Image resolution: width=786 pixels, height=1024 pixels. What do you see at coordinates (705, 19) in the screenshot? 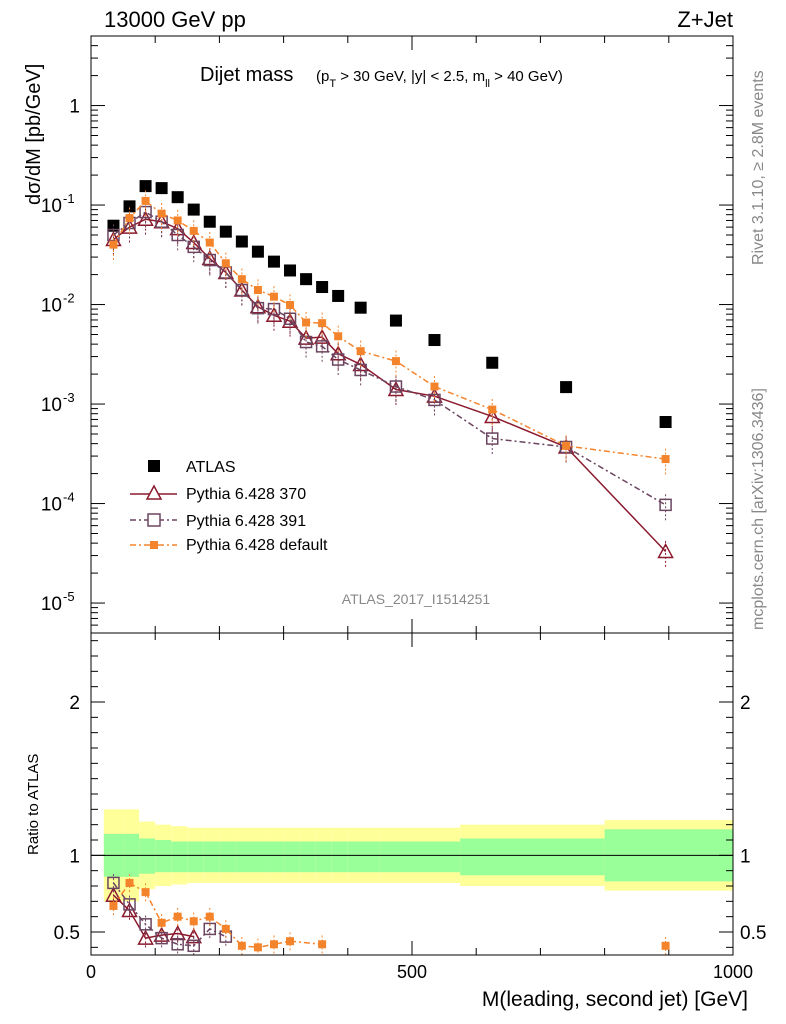
I see `header-right: Z+Jet` at bounding box center [705, 19].